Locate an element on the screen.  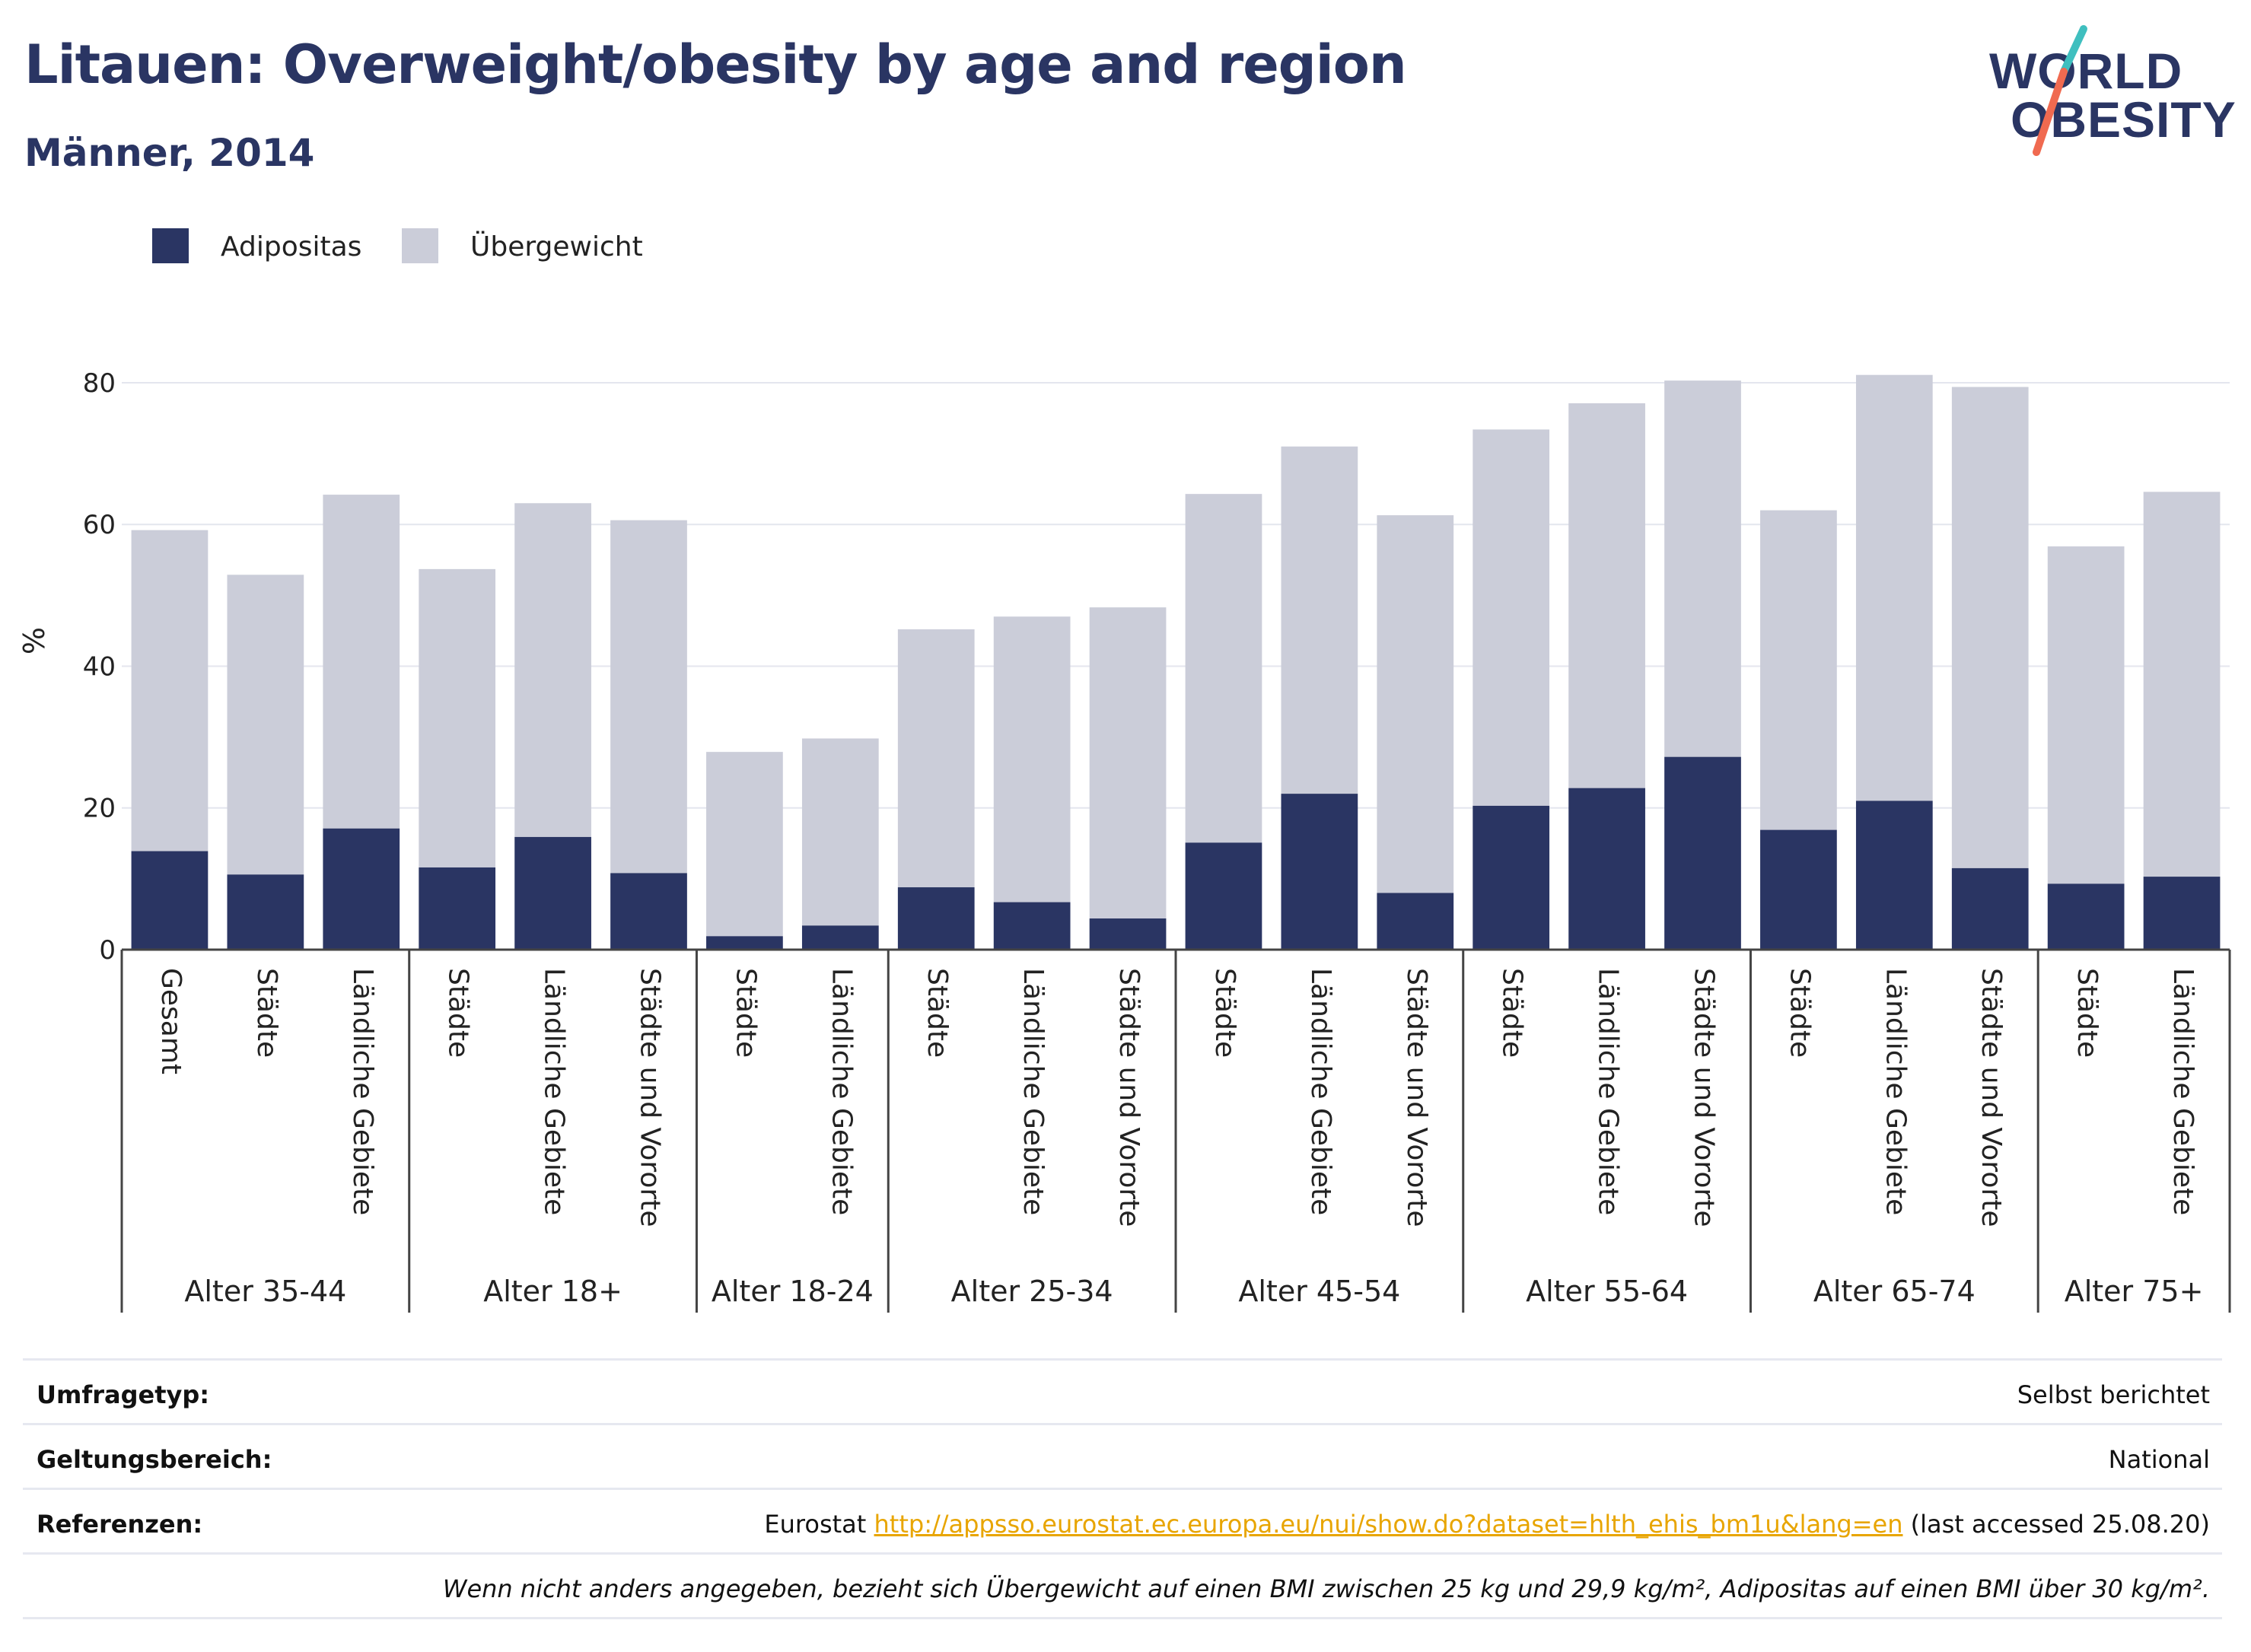
x-group-label: Alter 65-74 is located at coordinates (1894, 1291).